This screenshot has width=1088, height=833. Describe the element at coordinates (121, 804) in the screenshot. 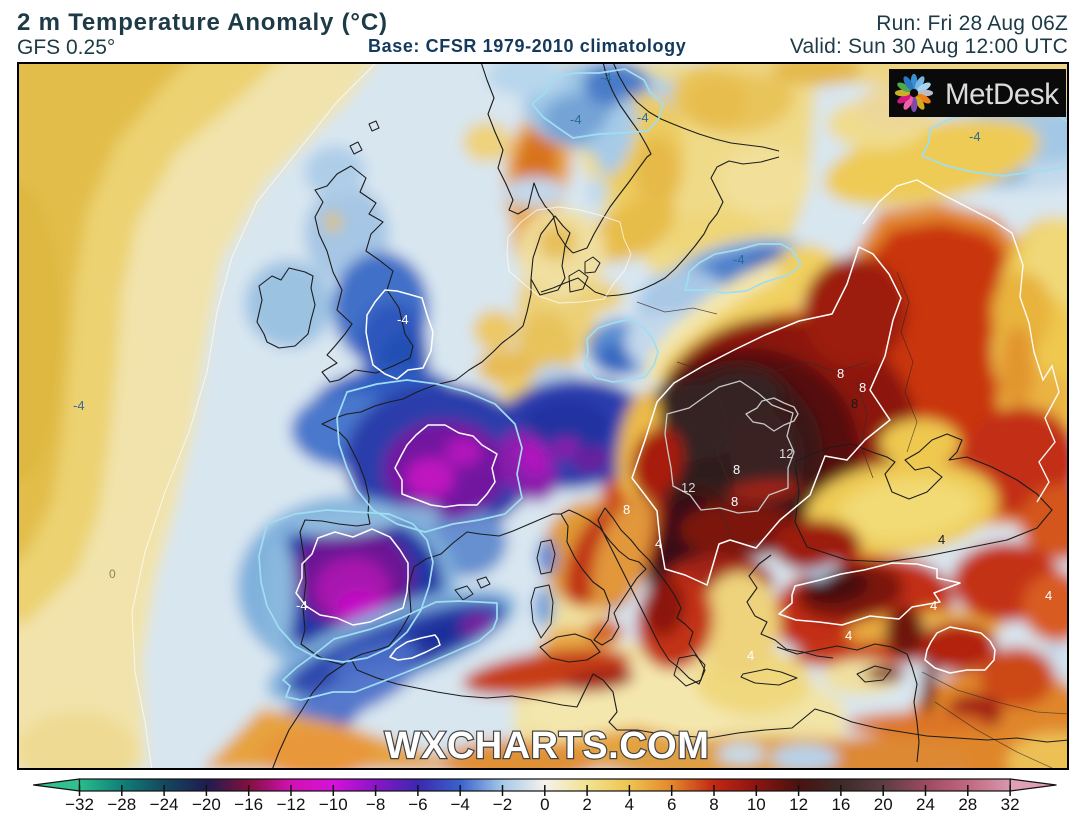

I see `svg-text: −28` at that location.